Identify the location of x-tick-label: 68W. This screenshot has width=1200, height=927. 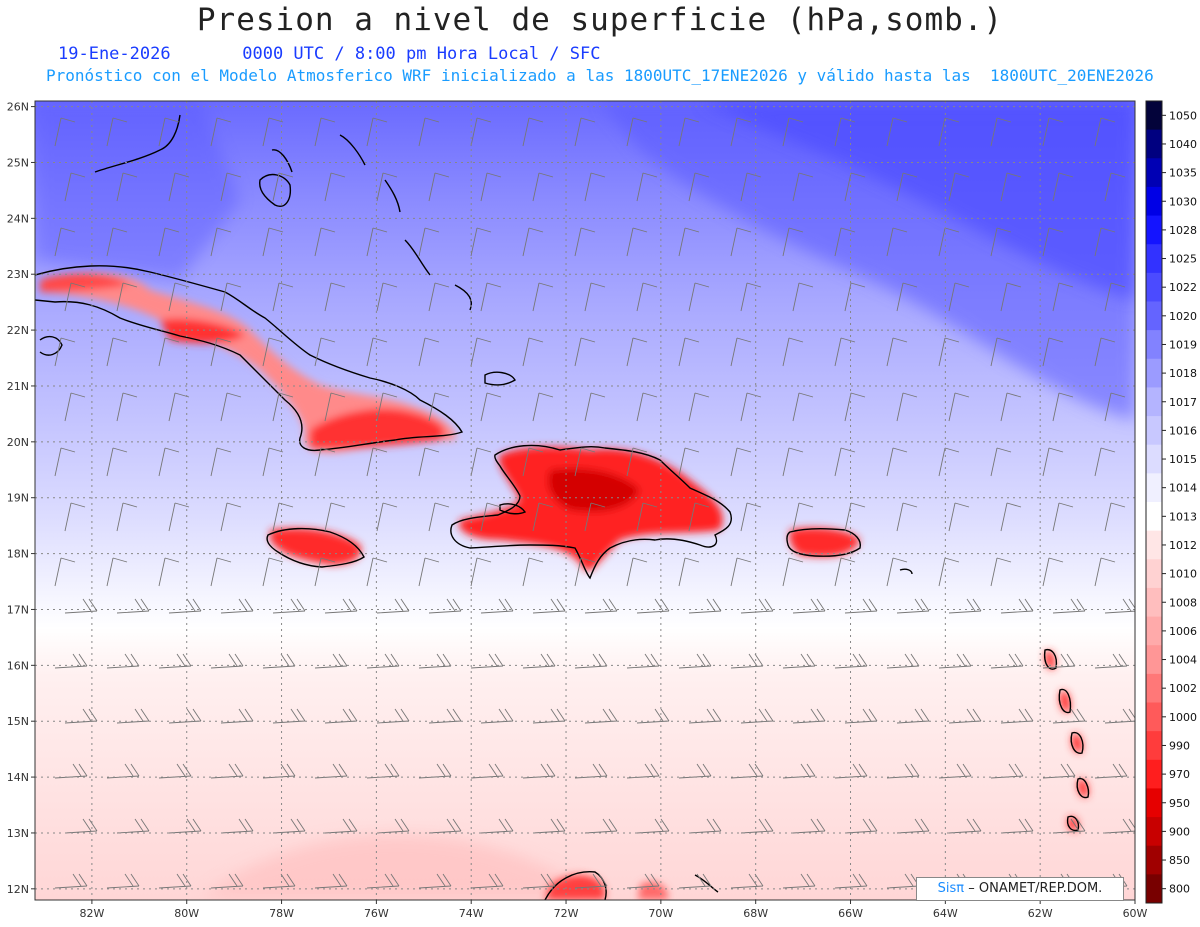
(755, 913).